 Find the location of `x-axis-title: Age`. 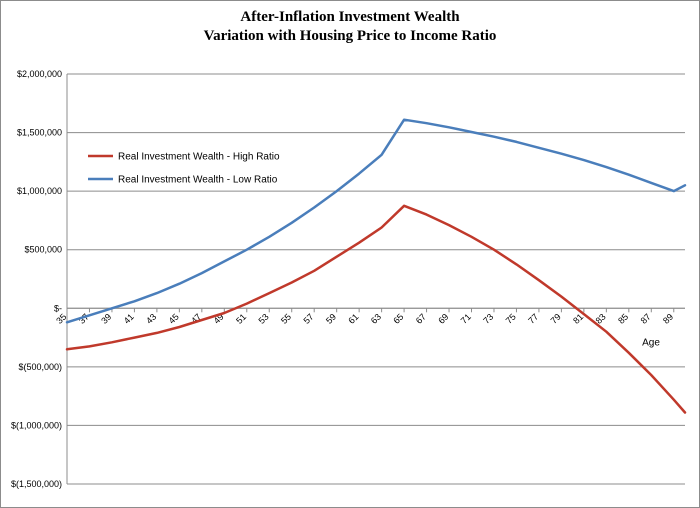

x-axis-title: Age is located at coordinates (651, 342).